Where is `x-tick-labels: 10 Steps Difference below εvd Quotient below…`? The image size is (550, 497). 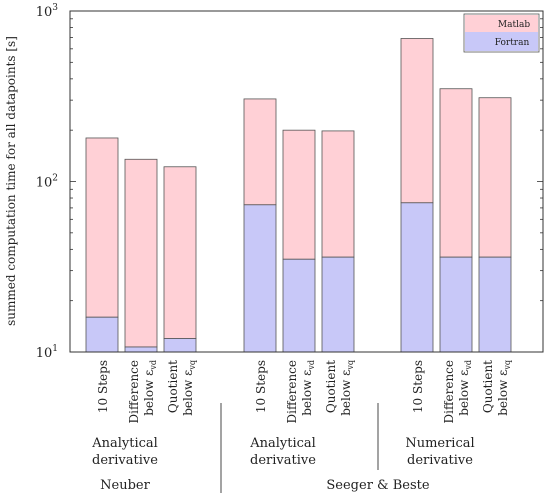
x-tick-labels: 10 Steps Difference below εvd Quotient below… is located at coordinates (304, 392).